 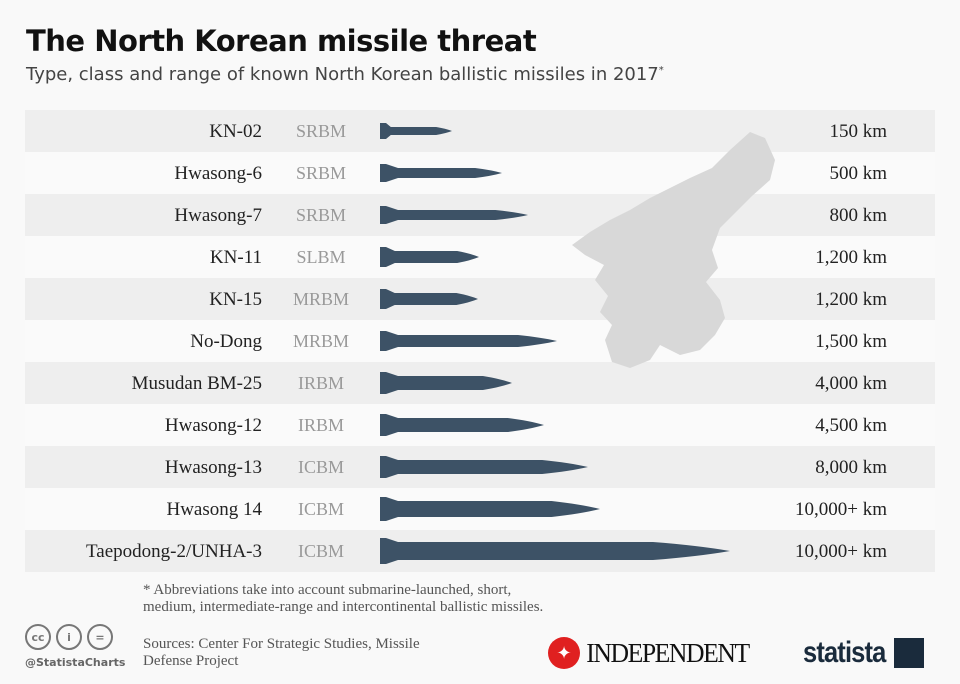 What do you see at coordinates (218, 215) in the screenshot?
I see `missile-name: Hwasong-7` at bounding box center [218, 215].